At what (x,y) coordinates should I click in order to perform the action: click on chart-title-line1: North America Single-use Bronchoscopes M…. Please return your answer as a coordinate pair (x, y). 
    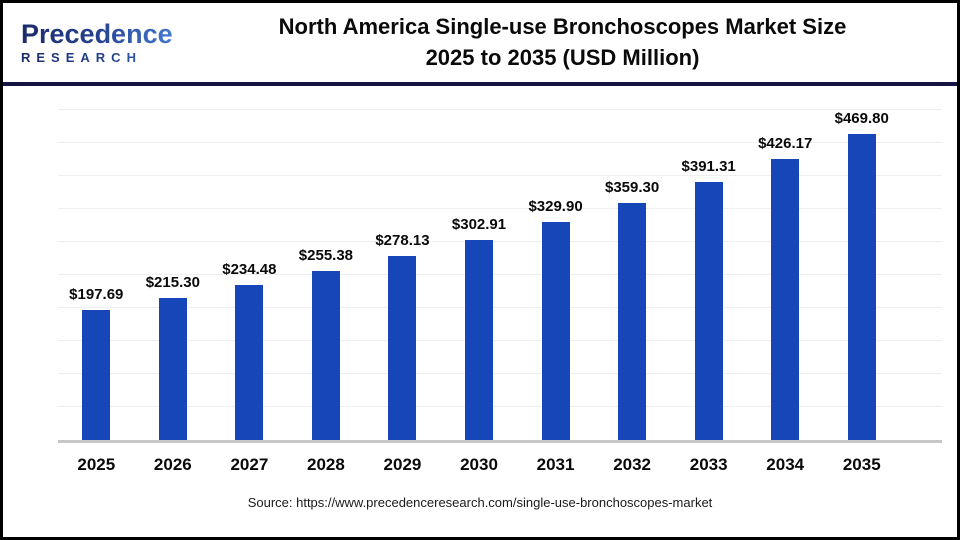
    Looking at the image, I should click on (562, 26).